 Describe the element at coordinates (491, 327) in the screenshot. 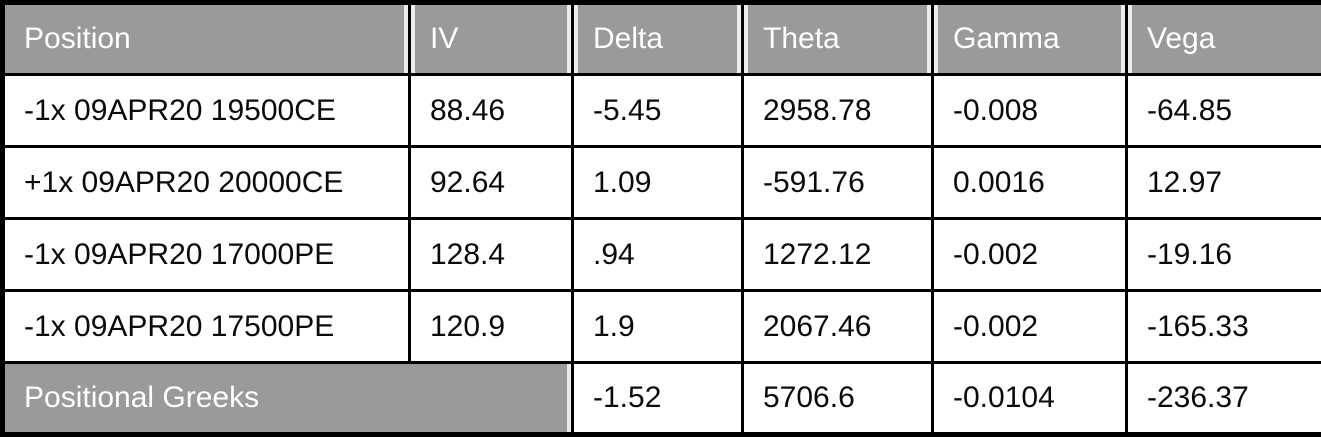

I see `cell-iv: 120.9` at that location.